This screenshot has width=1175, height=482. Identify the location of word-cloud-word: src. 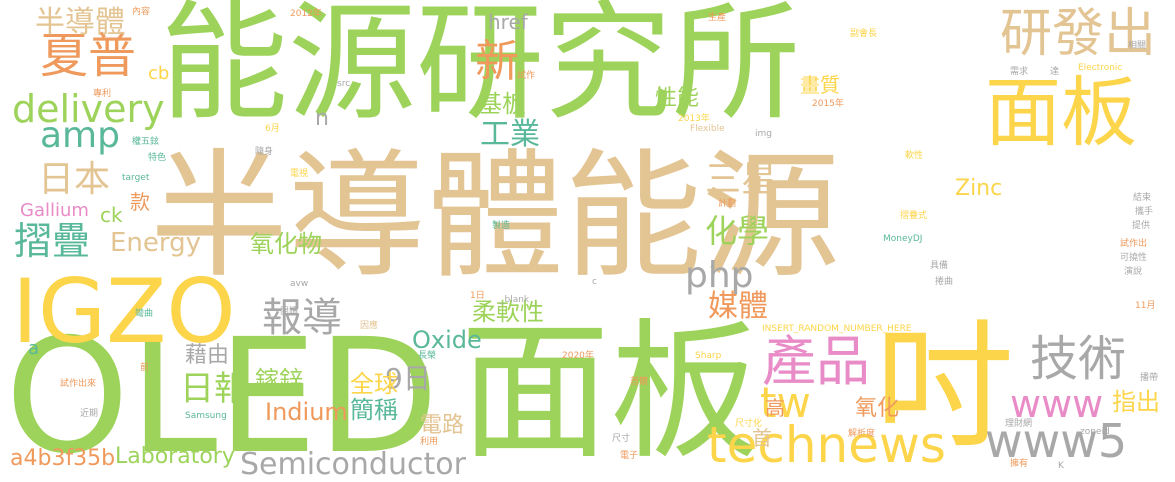
(344, 84).